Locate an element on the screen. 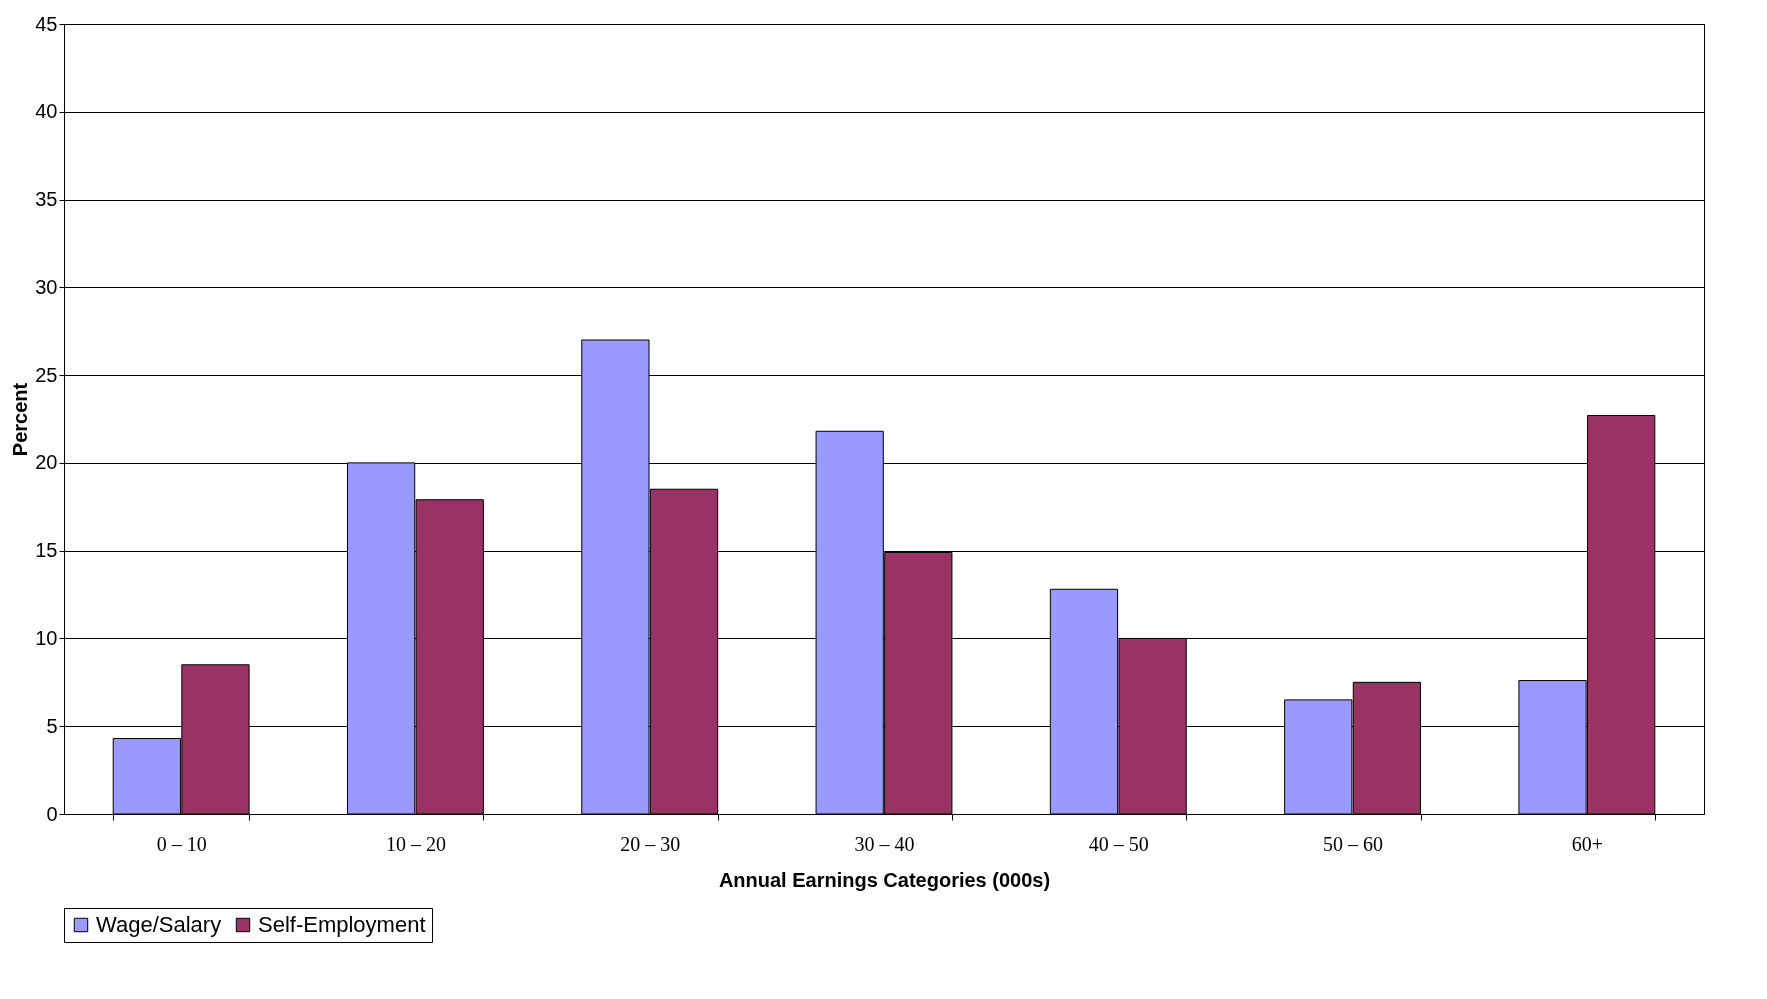 This screenshot has height=999, width=1767. x-tick-label: 20 – 30 is located at coordinates (650, 843).